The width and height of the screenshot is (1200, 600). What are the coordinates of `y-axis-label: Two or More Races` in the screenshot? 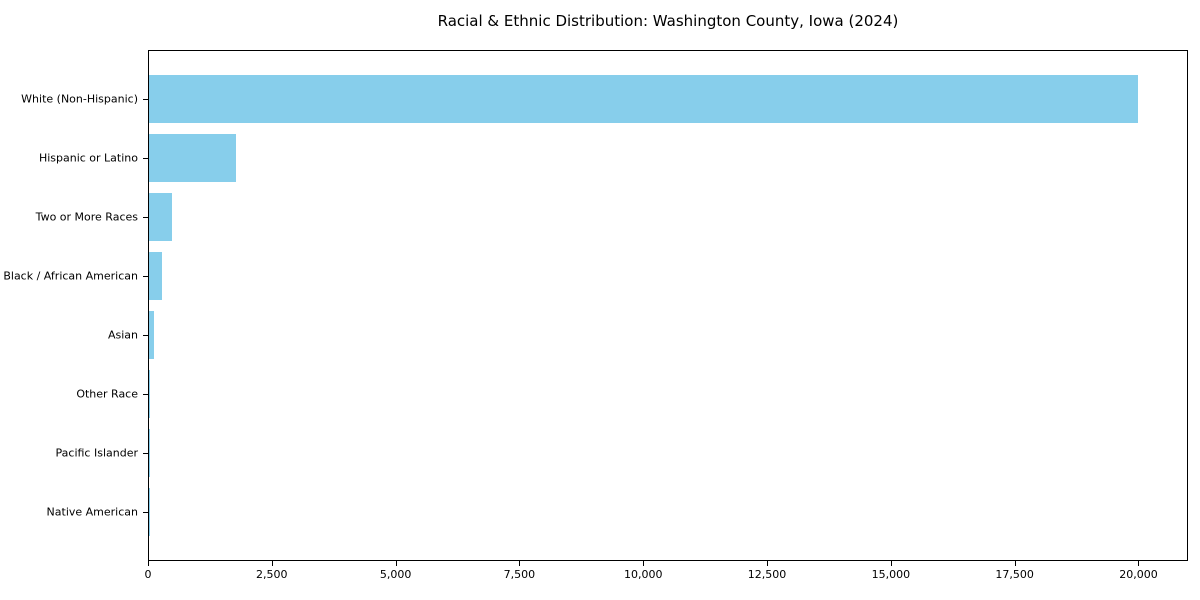 It's located at (86, 217).